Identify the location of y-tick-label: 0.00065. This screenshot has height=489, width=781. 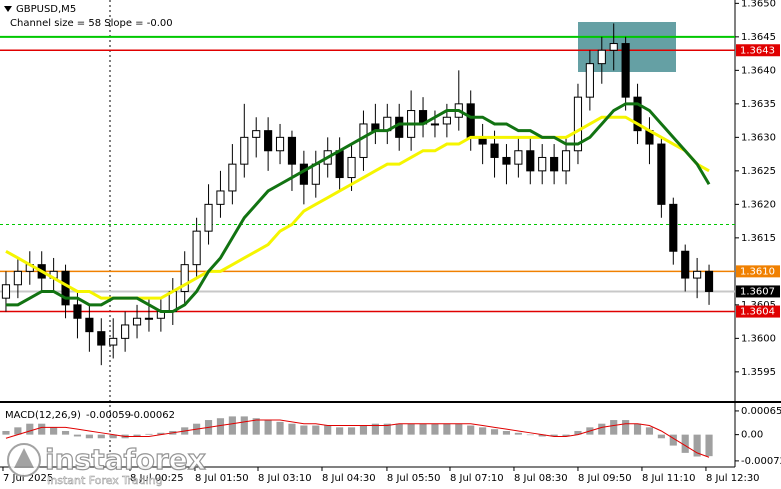
(761, 411).